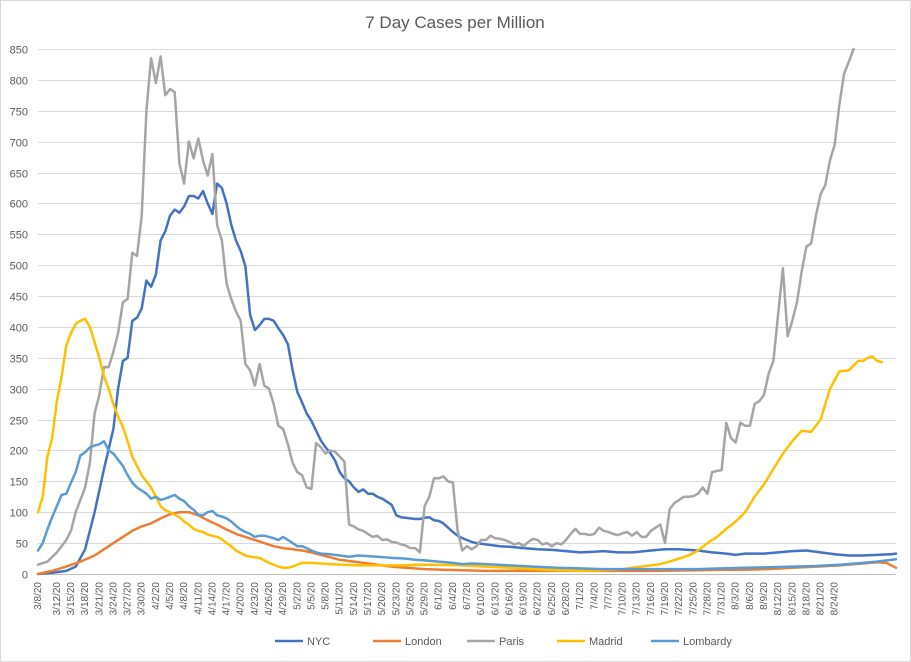 Image resolution: width=911 pixels, height=662 pixels. I want to click on x-tick-label: 7/22/20, so click(679, 599).